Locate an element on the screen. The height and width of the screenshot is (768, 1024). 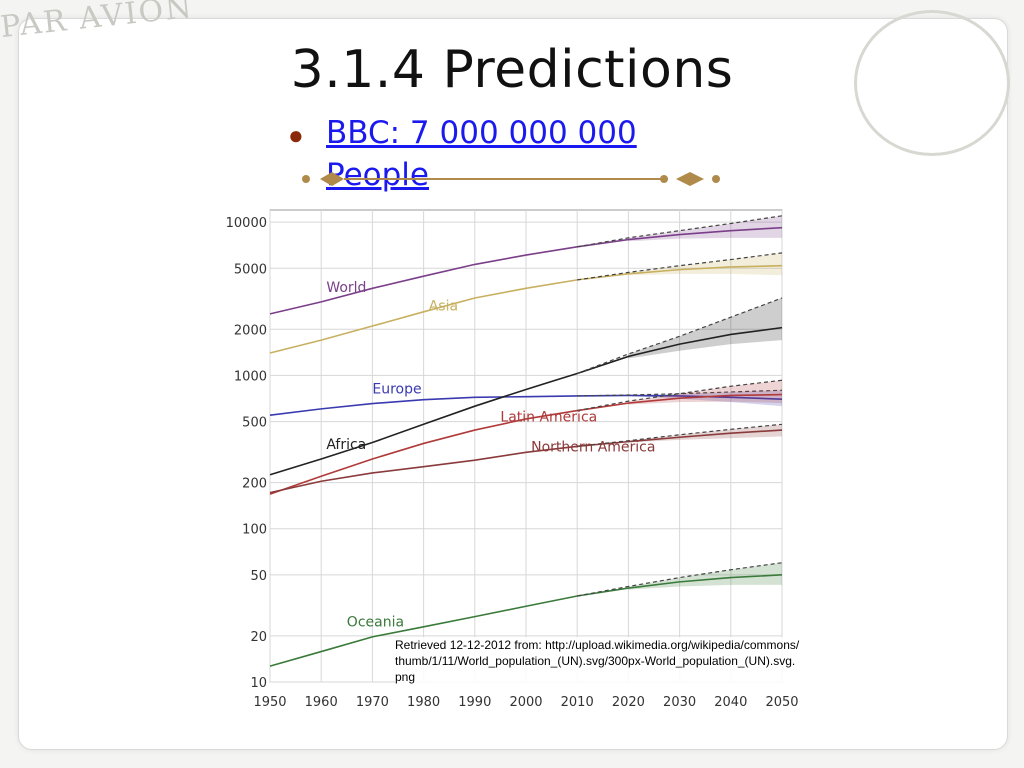
postmark-circle-stamp is located at coordinates (932, 83).